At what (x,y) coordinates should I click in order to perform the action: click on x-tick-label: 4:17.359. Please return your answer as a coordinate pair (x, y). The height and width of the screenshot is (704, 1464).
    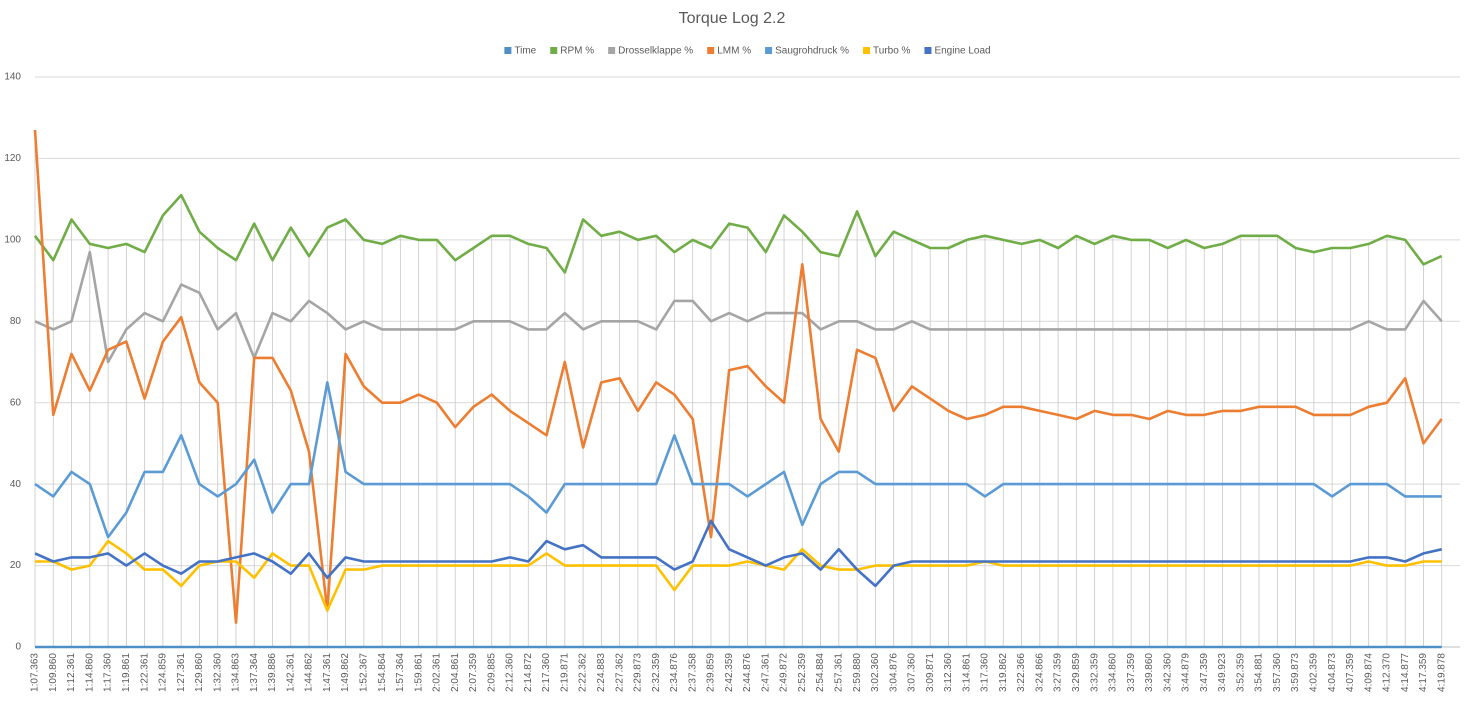
    Looking at the image, I should click on (1423, 672).